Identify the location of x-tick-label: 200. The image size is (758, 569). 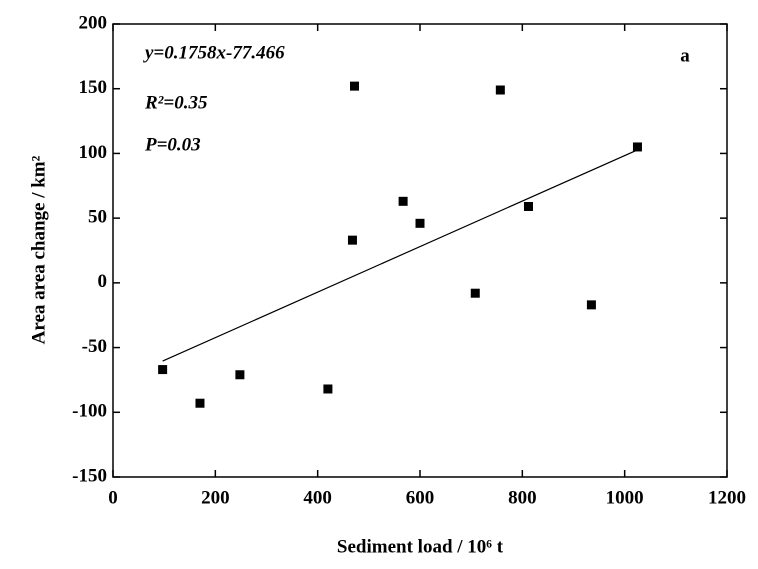
(215, 497).